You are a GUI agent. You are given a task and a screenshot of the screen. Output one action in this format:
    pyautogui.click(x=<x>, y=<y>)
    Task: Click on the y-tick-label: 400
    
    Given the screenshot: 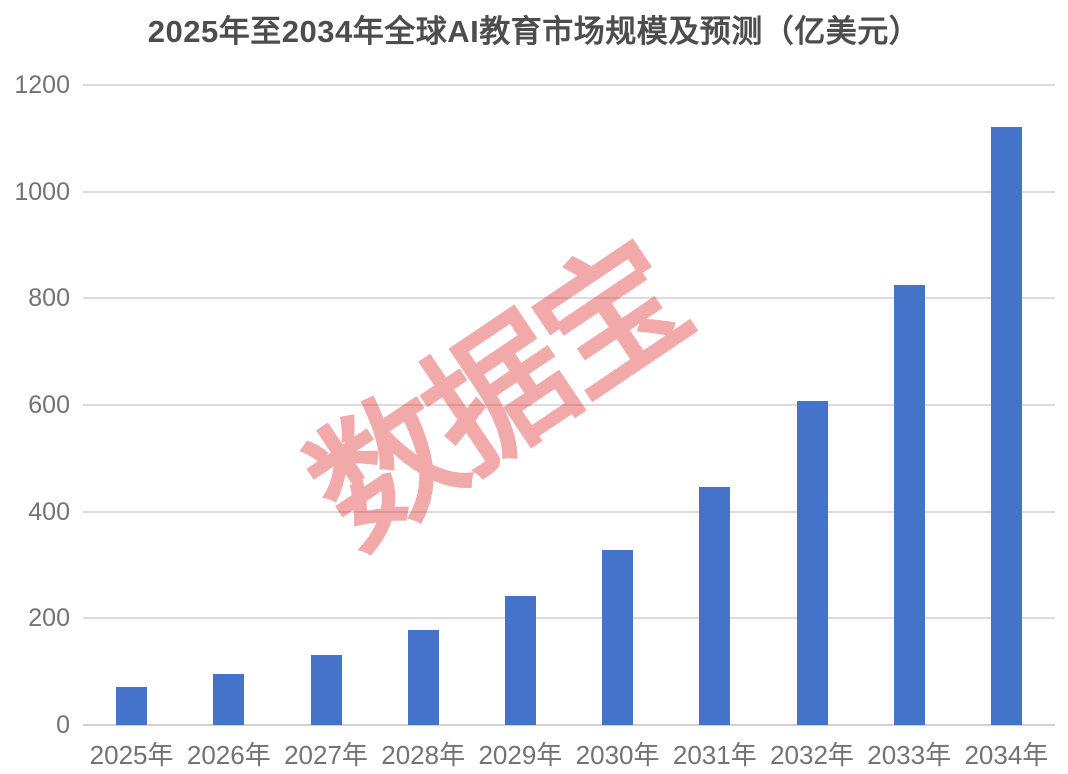 What is the action you would take?
    pyautogui.click(x=49, y=511)
    